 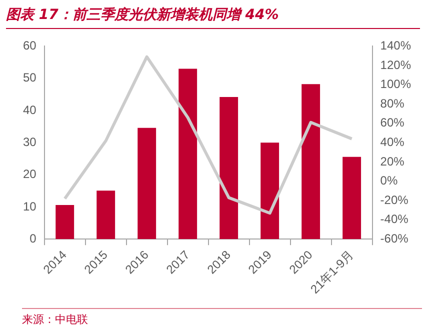 What do you see at coordinates (222, 317) in the screenshot?
I see `source-note: 来源：中电联` at bounding box center [222, 317].